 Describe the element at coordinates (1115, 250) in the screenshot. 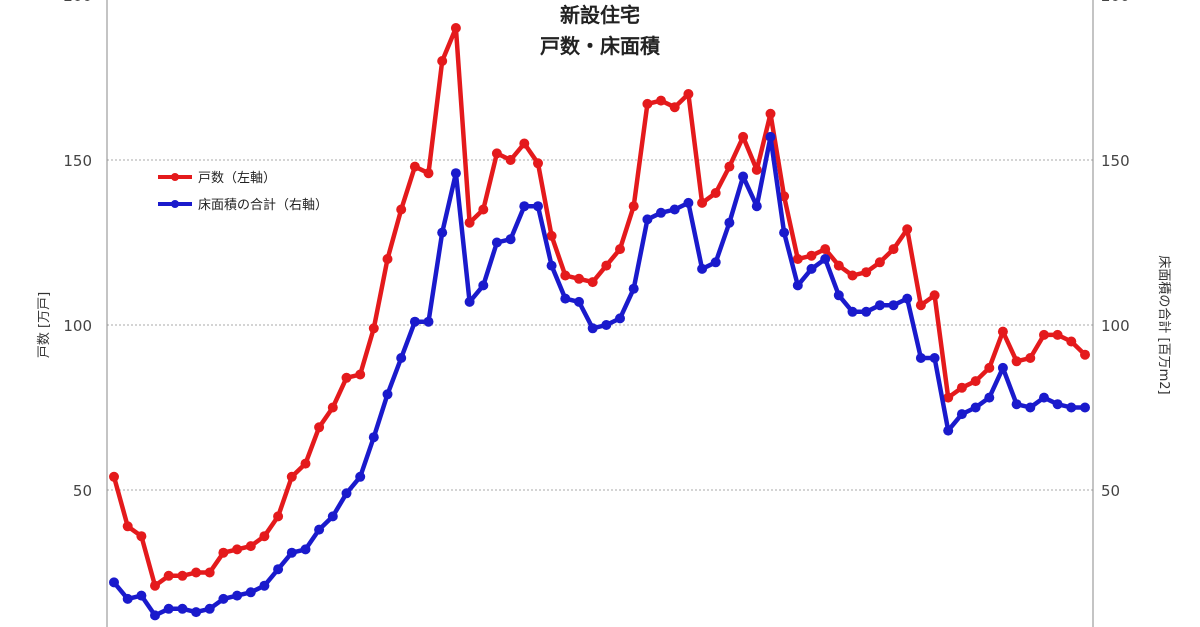

I see `right-tick-labels: 50 100 150 200` at that location.